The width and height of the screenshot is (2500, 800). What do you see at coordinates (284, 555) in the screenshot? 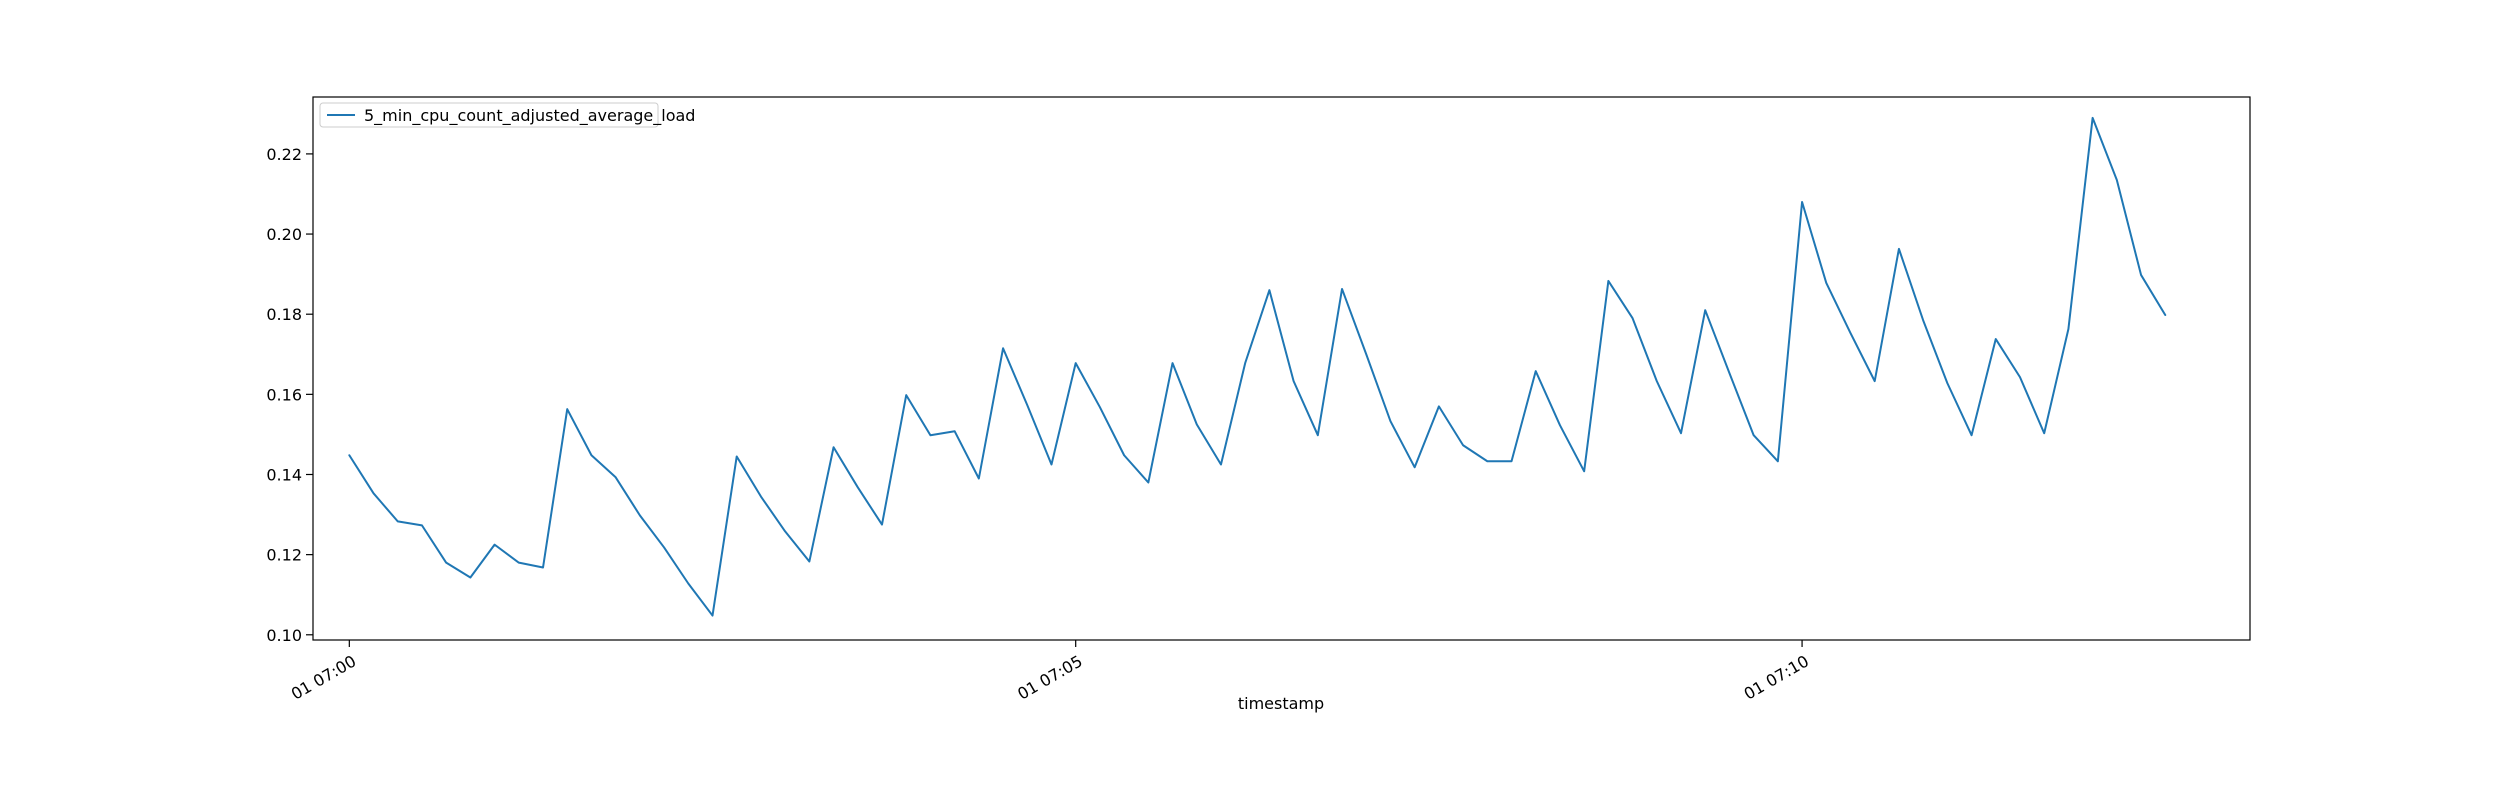
I see `y-tick-label: 0.12` at bounding box center [284, 555].